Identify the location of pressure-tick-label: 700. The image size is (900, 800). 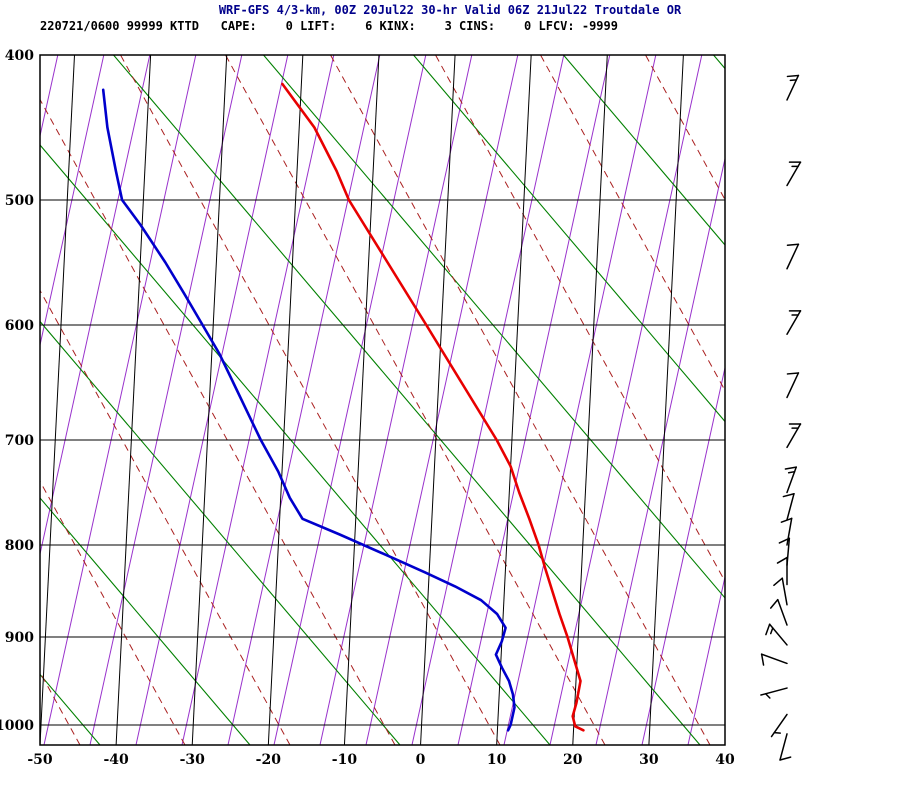
(19, 441).